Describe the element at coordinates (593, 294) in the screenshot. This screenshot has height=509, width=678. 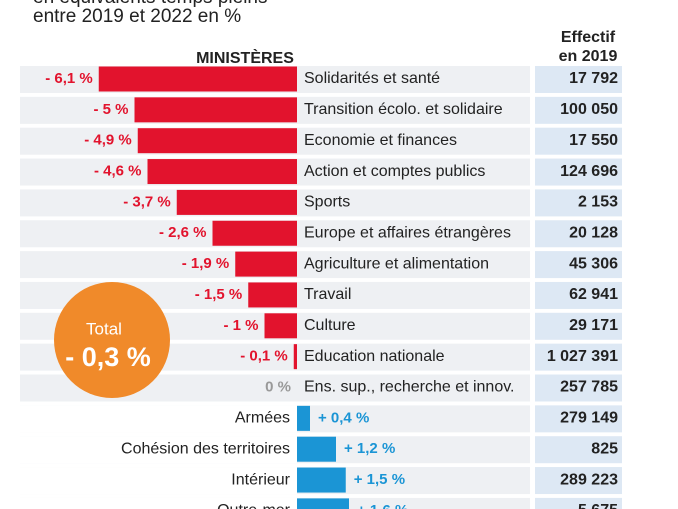
I see `effectif-value: 62 941` at that location.